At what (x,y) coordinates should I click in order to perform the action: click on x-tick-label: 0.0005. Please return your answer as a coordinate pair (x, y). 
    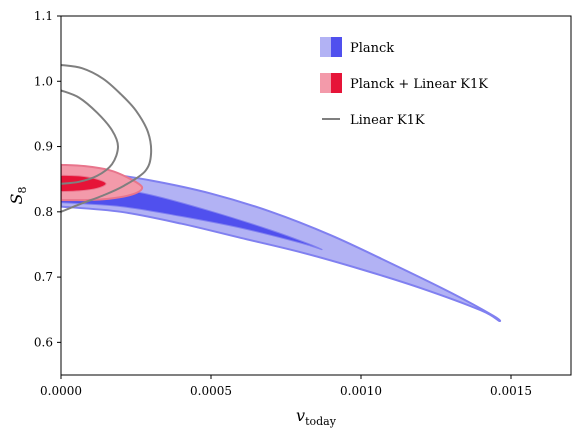
    Looking at the image, I should click on (211, 391).